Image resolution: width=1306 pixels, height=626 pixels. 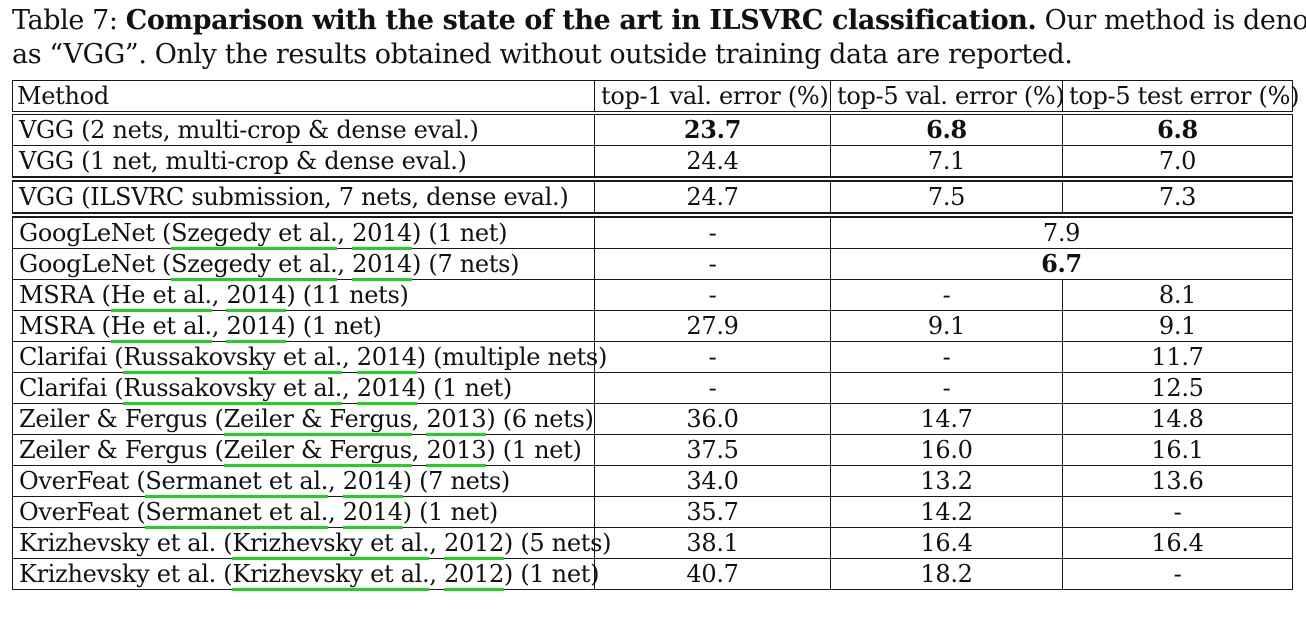 What do you see at coordinates (82, 481) in the screenshot?
I see `method-name: OverFeat (` at bounding box center [82, 481].